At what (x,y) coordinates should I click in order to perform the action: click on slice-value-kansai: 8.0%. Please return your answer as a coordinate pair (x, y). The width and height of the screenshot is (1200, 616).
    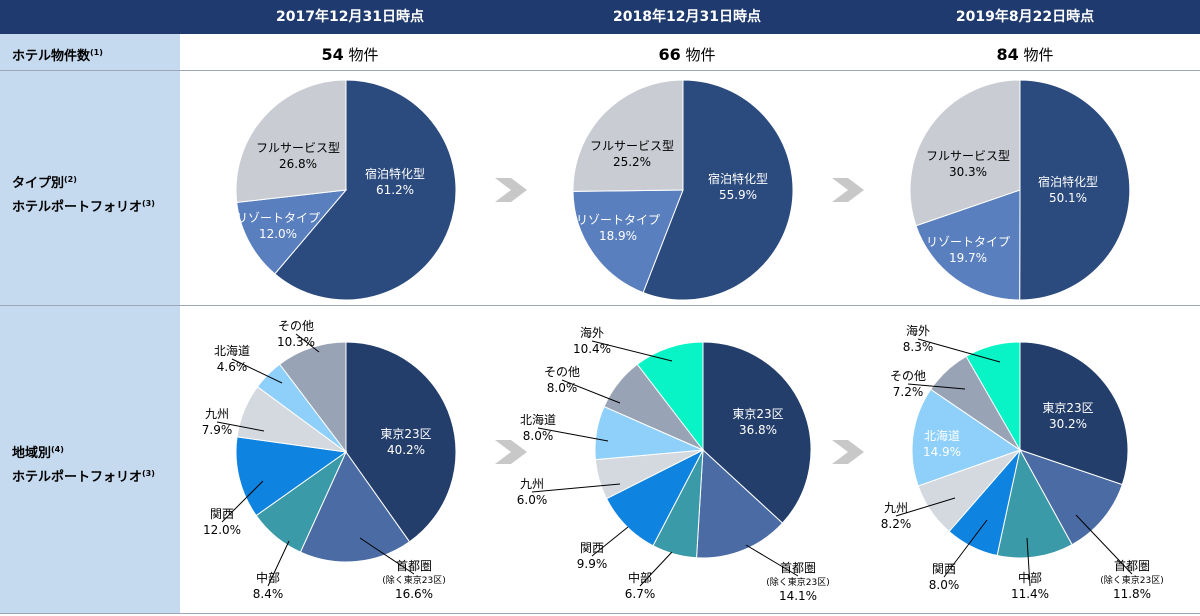
    Looking at the image, I should click on (944, 585).